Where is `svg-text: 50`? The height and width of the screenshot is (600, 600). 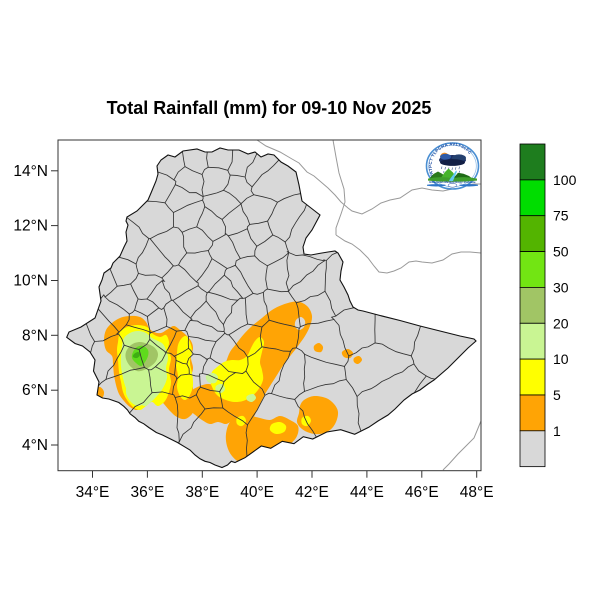 svg-text: 50 is located at coordinates (561, 252).